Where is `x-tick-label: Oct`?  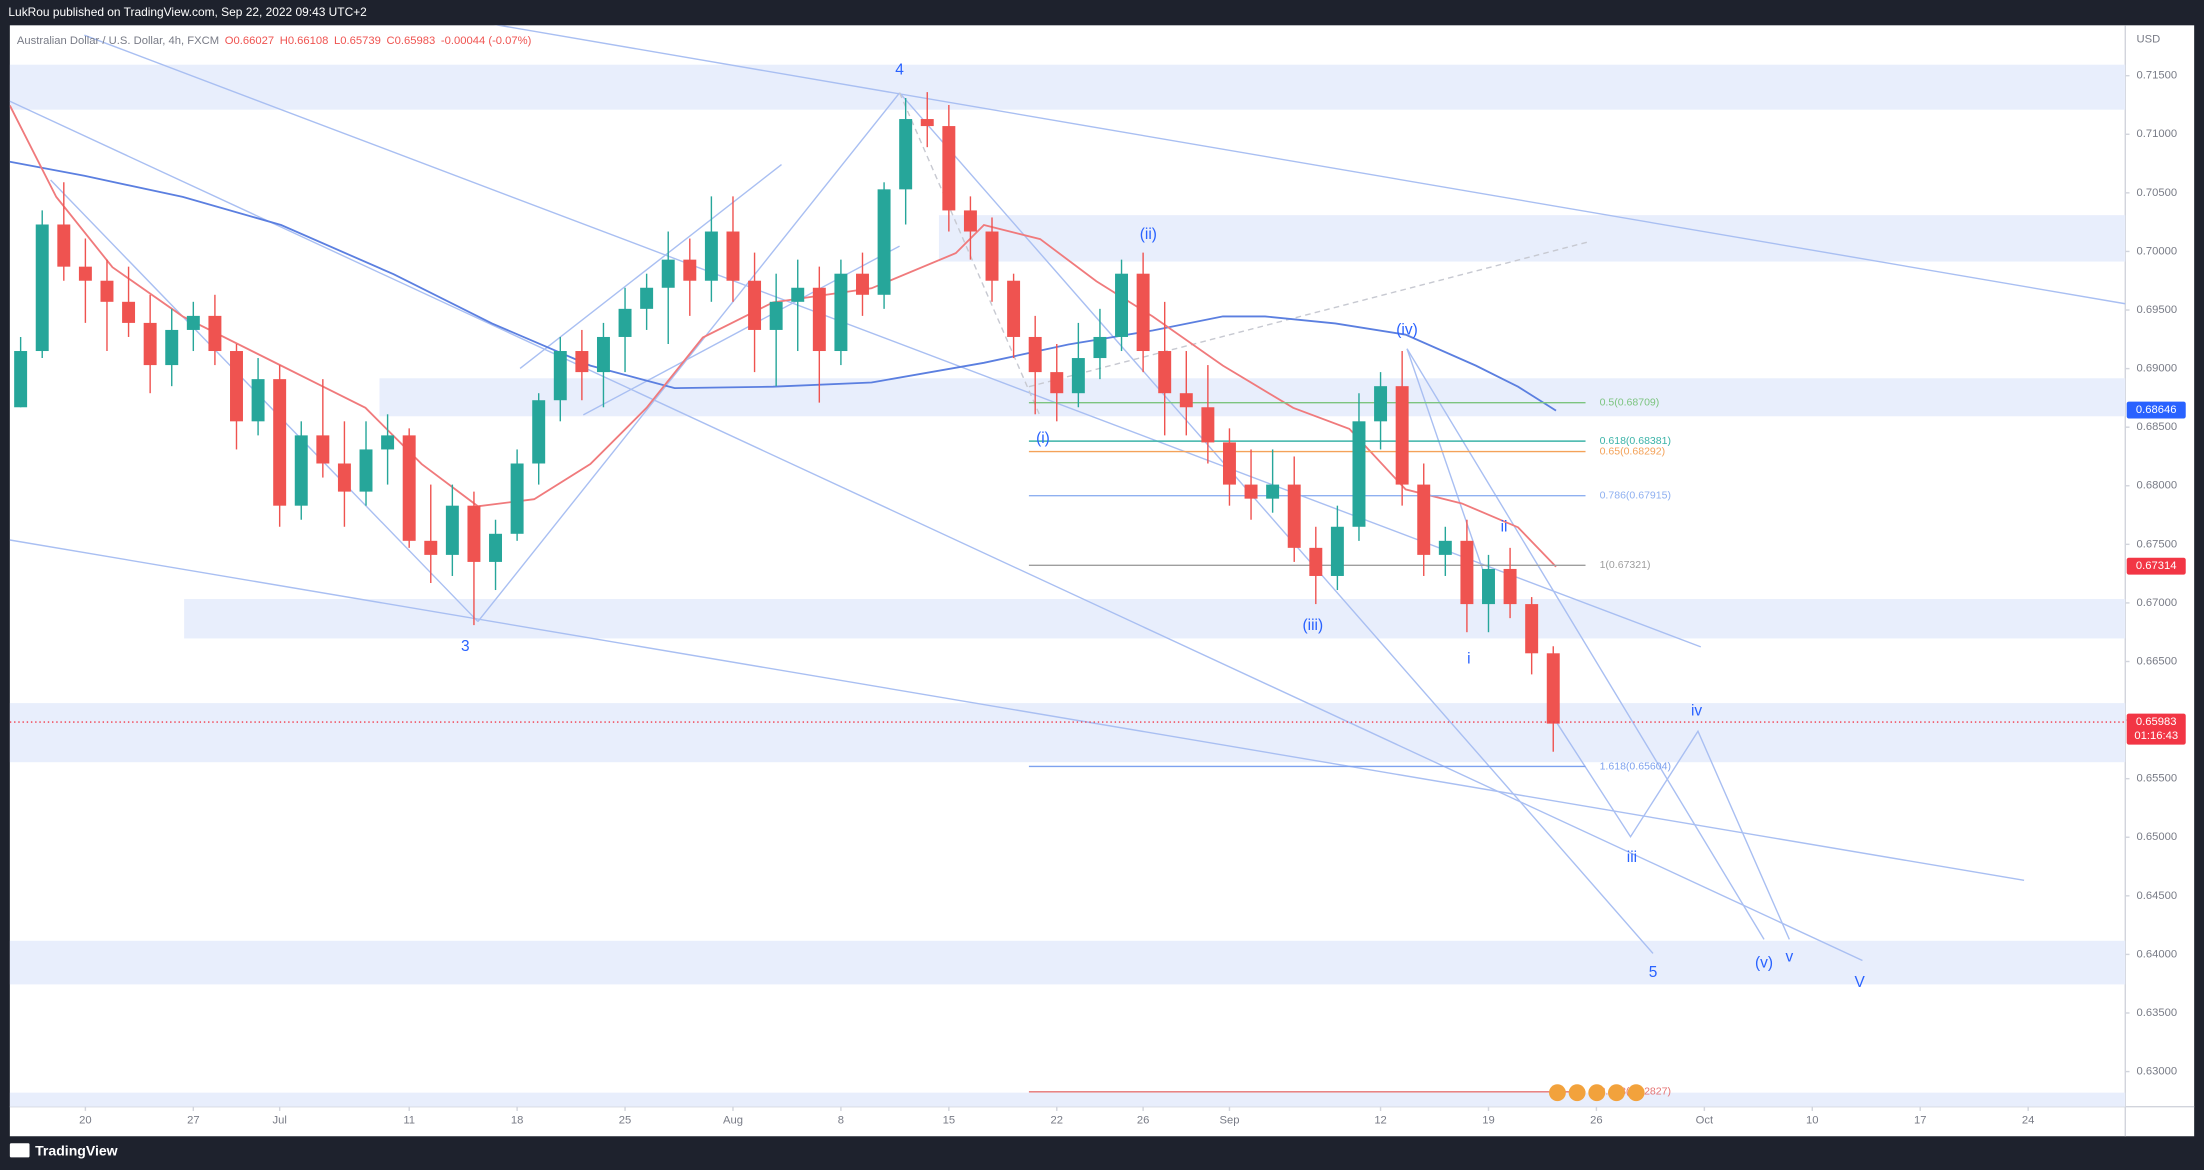
x-tick-label: Oct is located at coordinates (1705, 1121).